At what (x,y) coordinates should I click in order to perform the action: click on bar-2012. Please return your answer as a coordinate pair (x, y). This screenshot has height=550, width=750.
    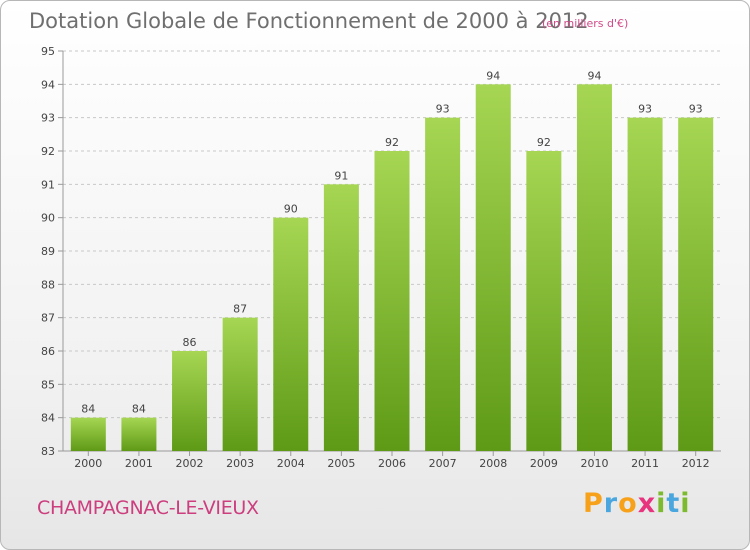
    Looking at the image, I should click on (696, 284).